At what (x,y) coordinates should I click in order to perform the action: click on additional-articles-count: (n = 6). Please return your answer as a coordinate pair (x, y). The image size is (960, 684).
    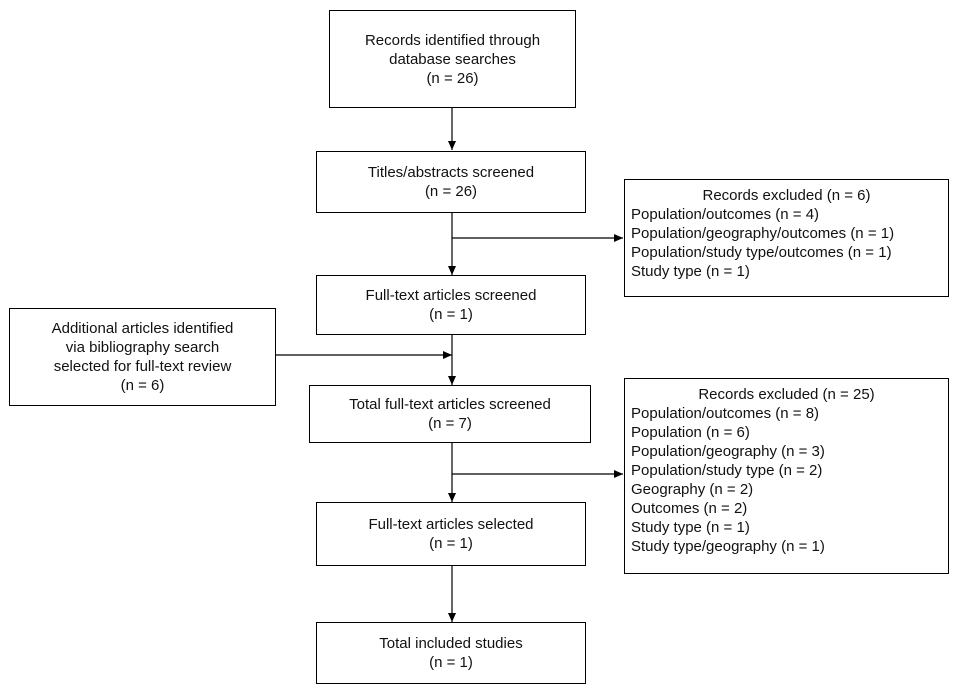
    Looking at the image, I should click on (142, 385).